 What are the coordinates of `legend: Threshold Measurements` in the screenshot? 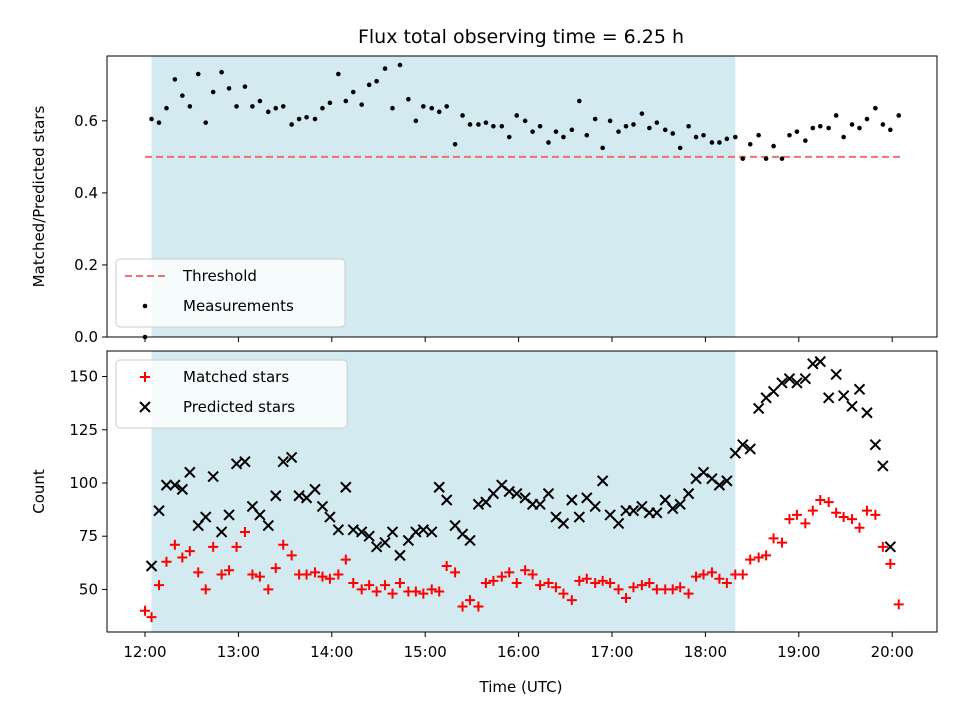 It's located at (230, 293).